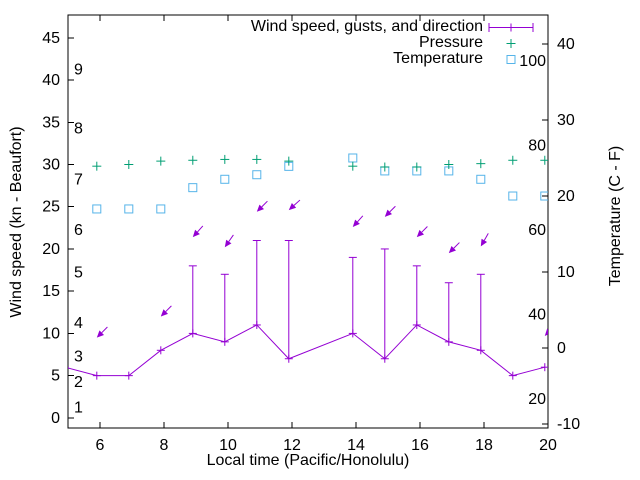 The width and height of the screenshot is (640, 480). What do you see at coordinates (420, 445) in the screenshot?
I see `x-tick-label: 16` at bounding box center [420, 445].